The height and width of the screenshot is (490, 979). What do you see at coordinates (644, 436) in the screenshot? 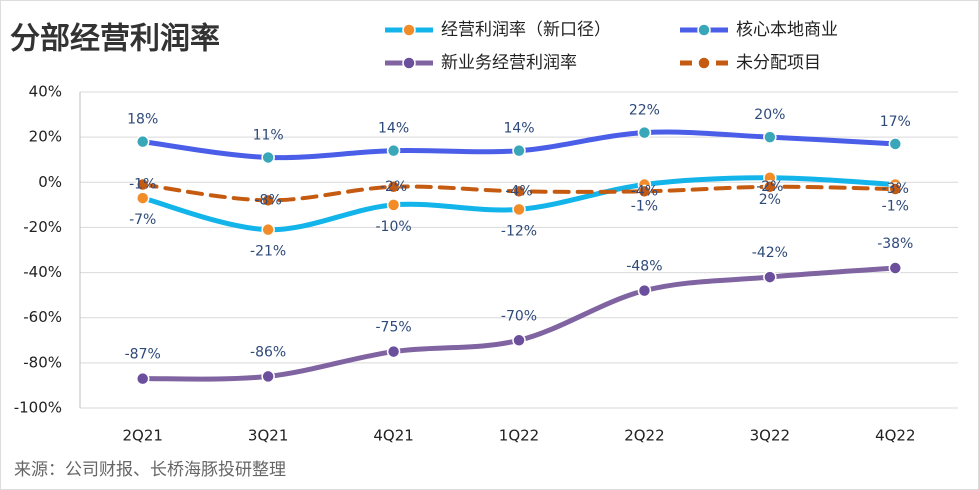
I see `x-tick-label: 2Q22` at bounding box center [644, 436].